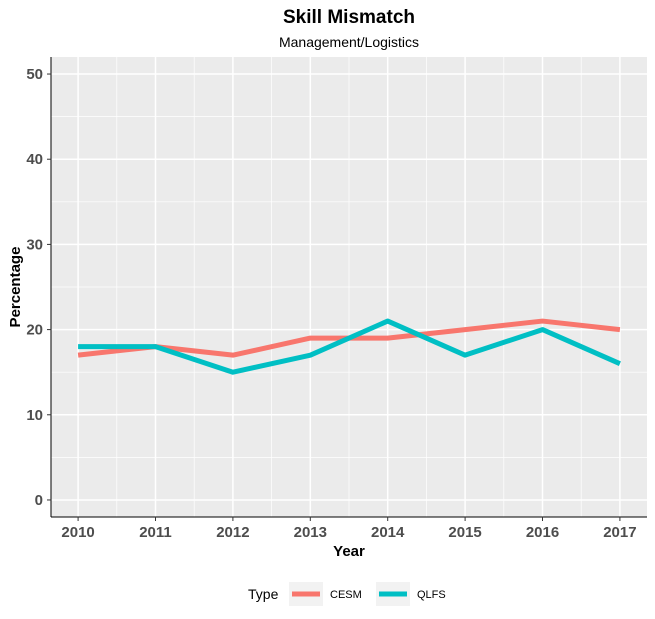  Describe the element at coordinates (34, 159) in the screenshot. I see `y-tick-label: 40` at that location.